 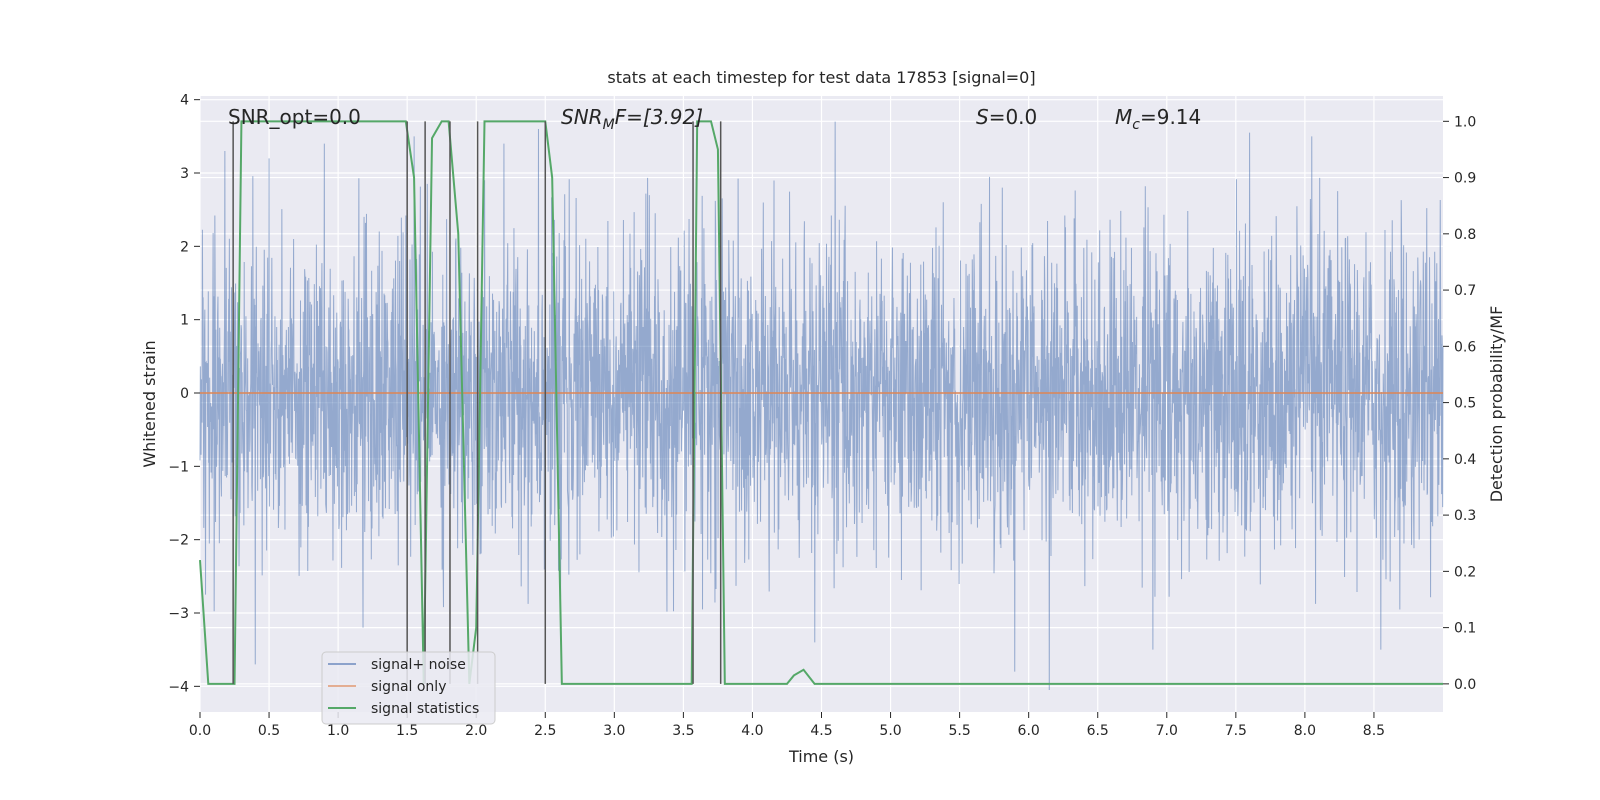 What do you see at coordinates (1465, 685) in the screenshot?
I see `y2-tick-label: 0.0` at bounding box center [1465, 685].